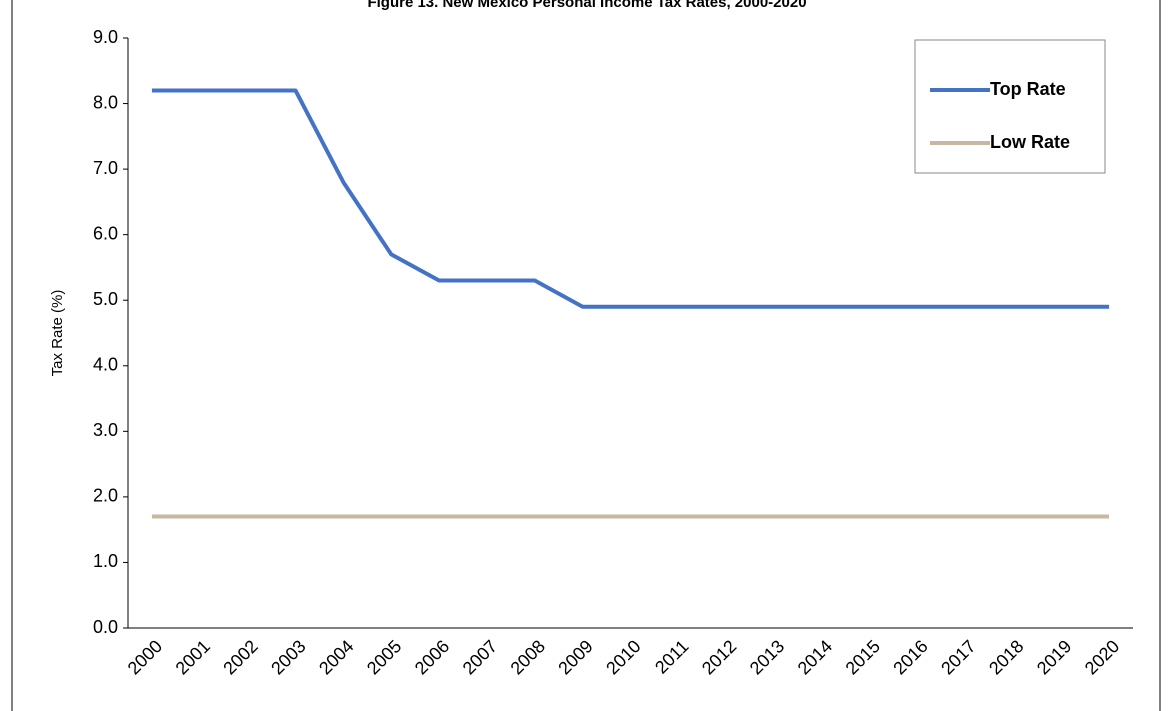 This screenshot has width=1174, height=711. I want to click on x-tick-label: 2008, so click(528, 657).